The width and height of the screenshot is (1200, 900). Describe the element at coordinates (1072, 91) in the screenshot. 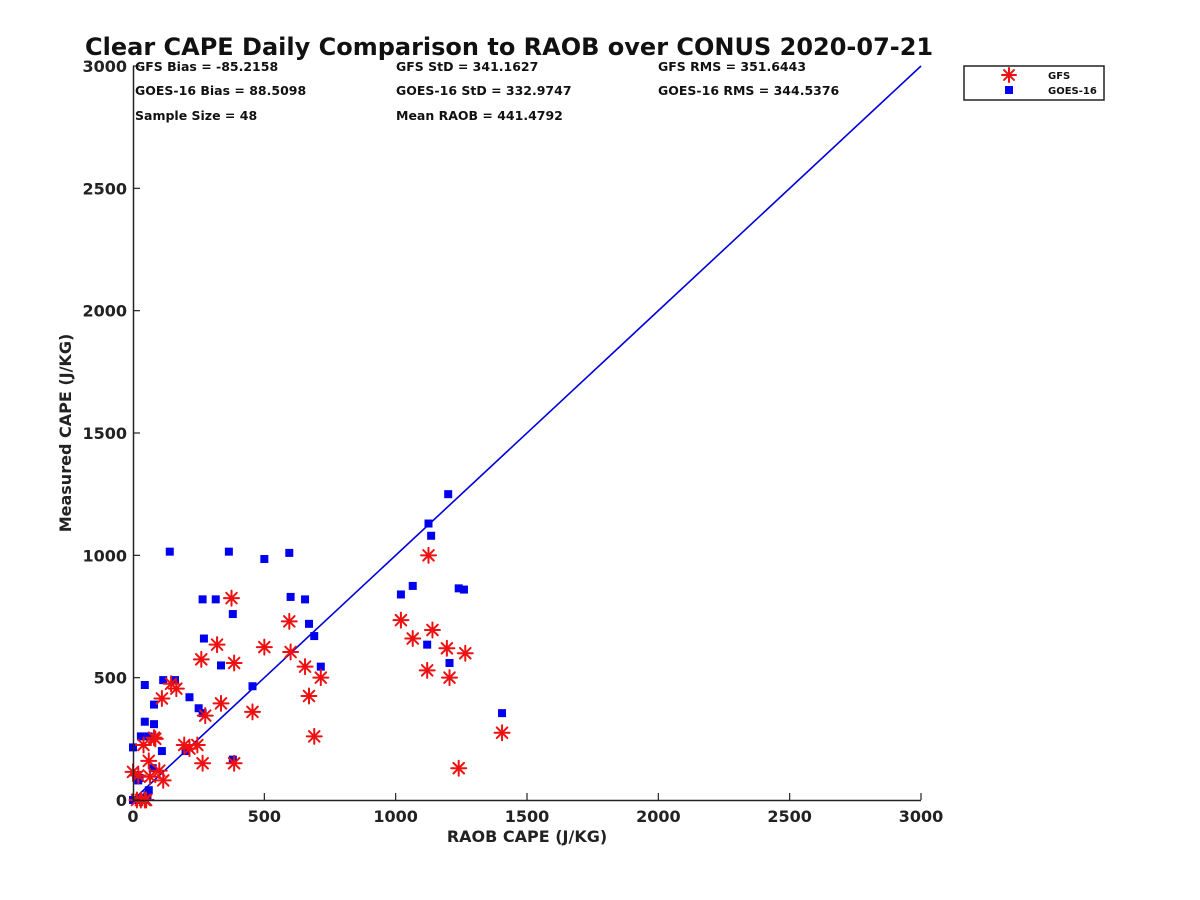

I see `legend-label-goes16: GOES-16` at that location.